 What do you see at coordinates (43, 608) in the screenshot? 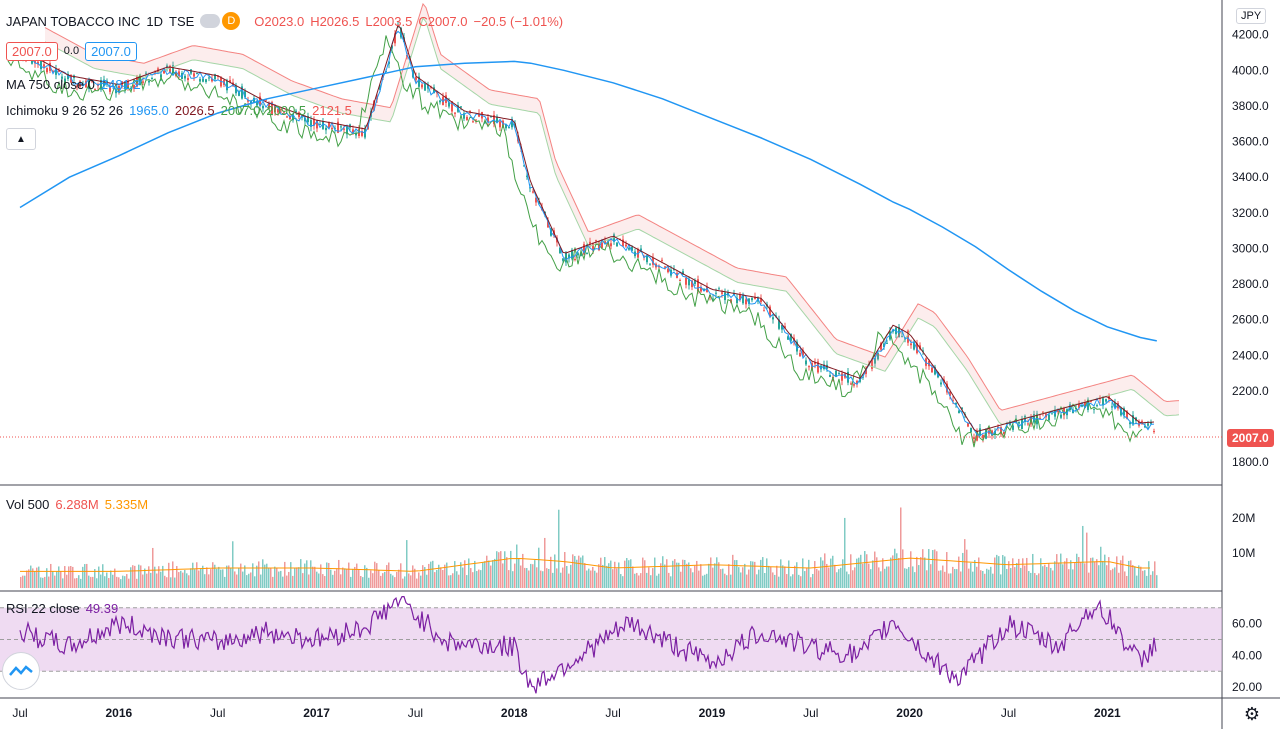
I see `rsi-label: RSI 22 close` at bounding box center [43, 608].